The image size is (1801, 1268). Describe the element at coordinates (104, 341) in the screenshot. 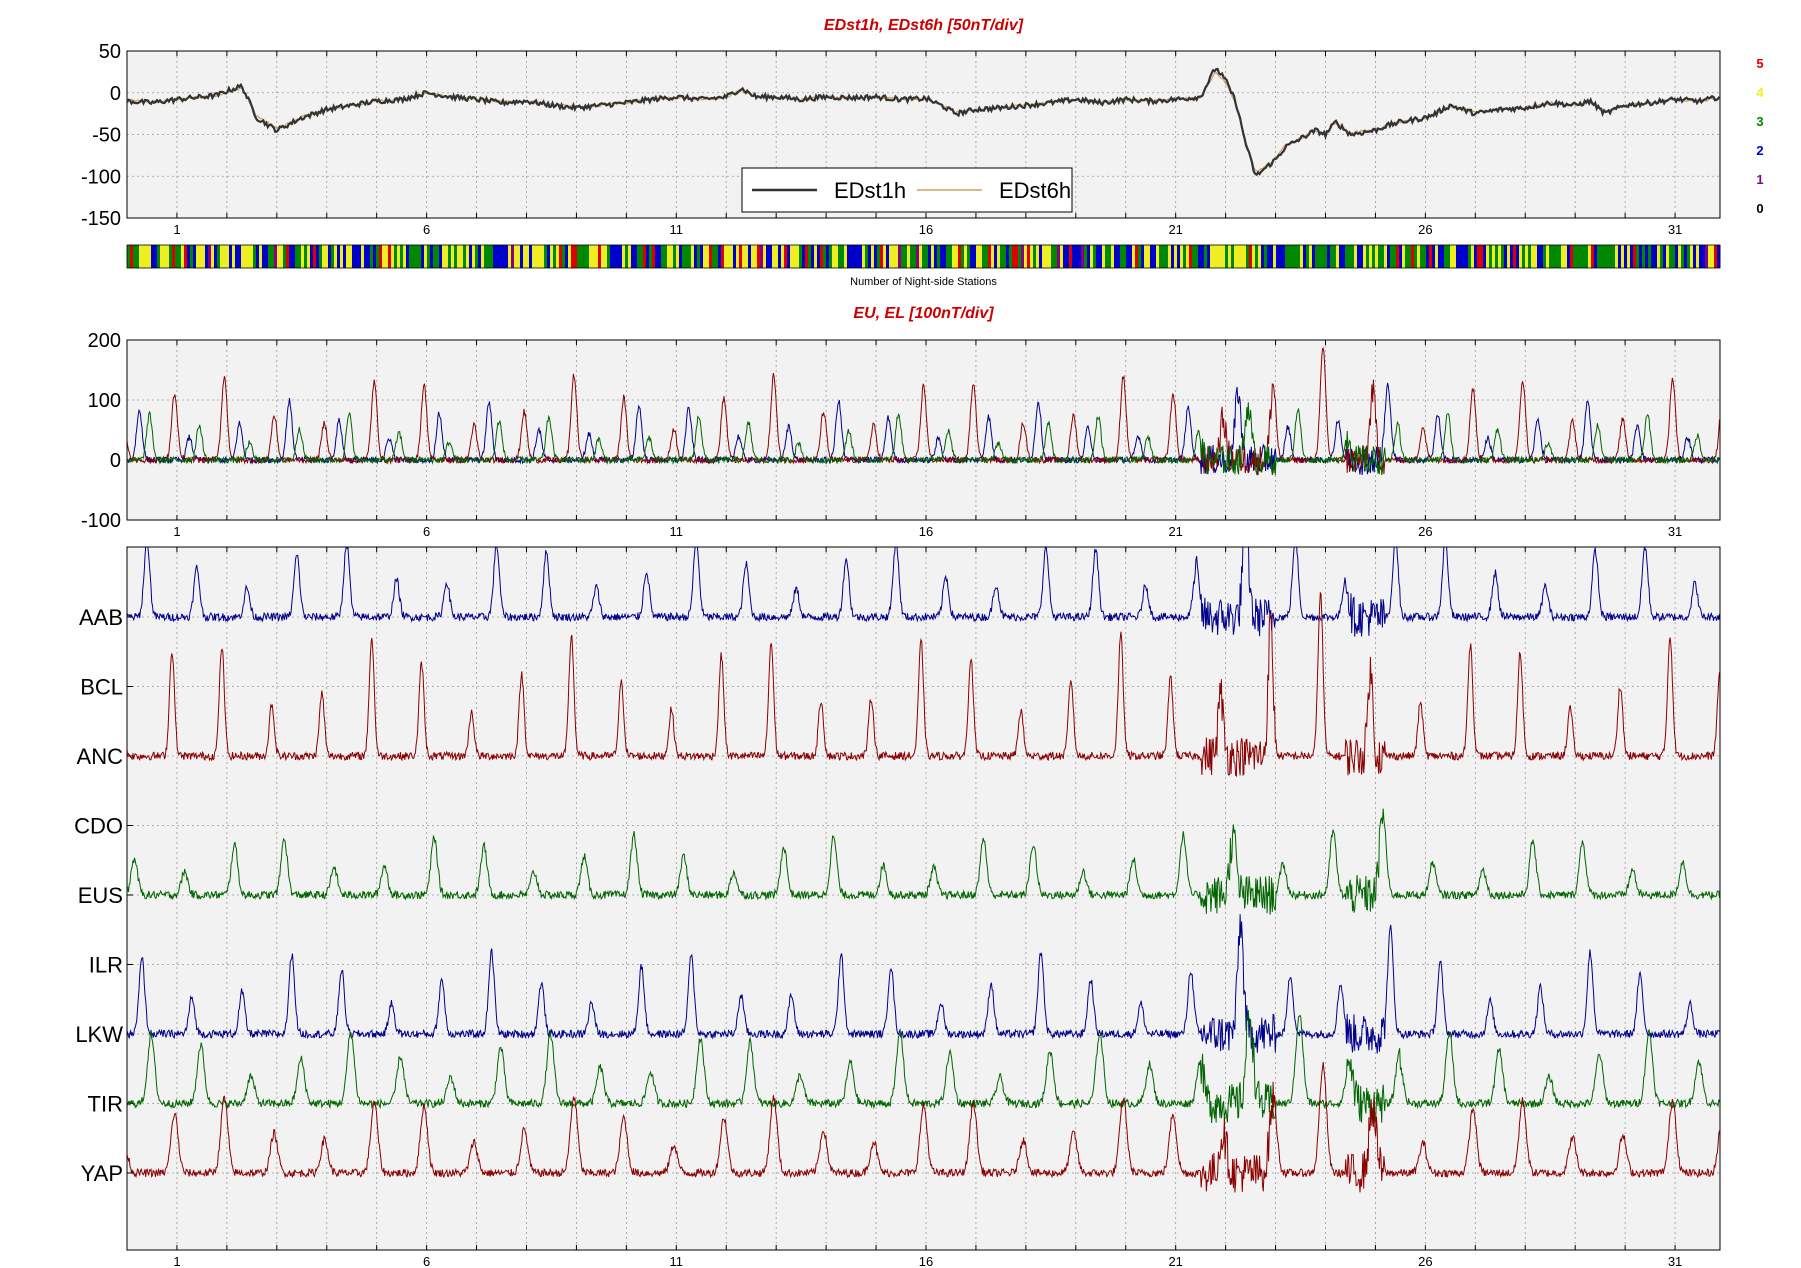

I see `eu-el-ytick-label: 200` at that location.